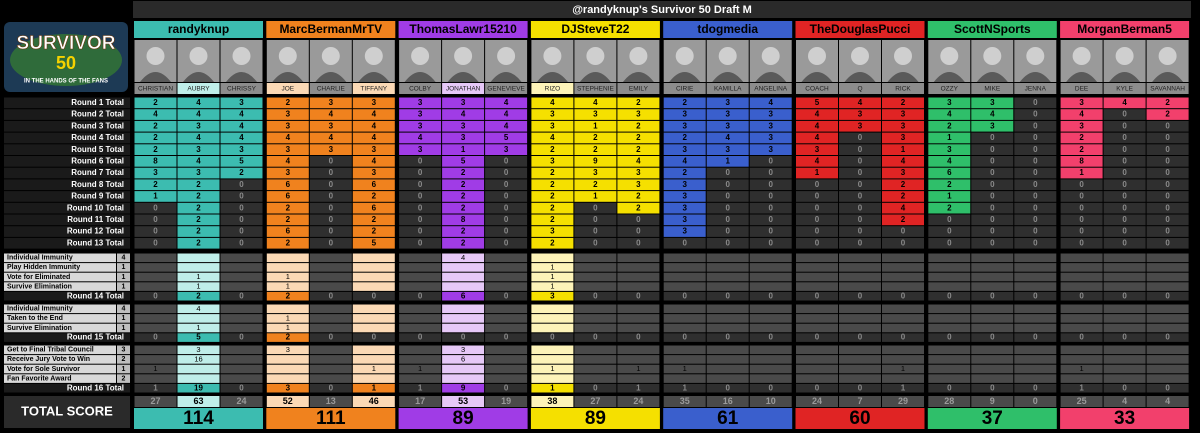 This screenshot has height=433, width=1200. What do you see at coordinates (40, 258) in the screenshot?
I see `scoring-label: Individual Immunity` at bounding box center [40, 258].